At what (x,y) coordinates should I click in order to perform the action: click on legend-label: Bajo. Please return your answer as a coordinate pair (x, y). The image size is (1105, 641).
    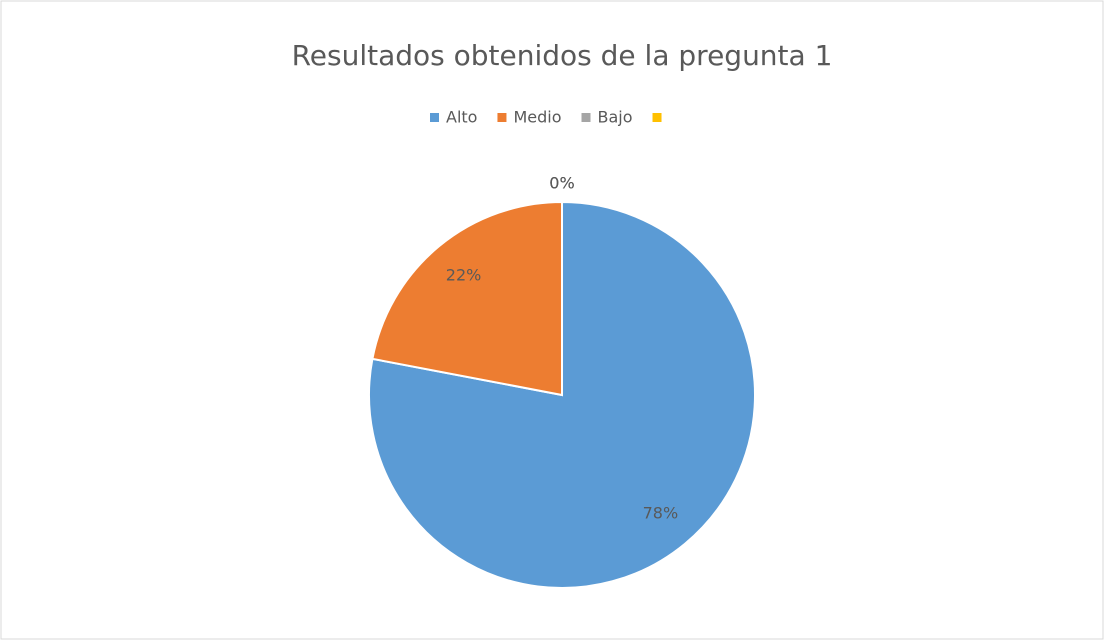
    Looking at the image, I should click on (615, 117).